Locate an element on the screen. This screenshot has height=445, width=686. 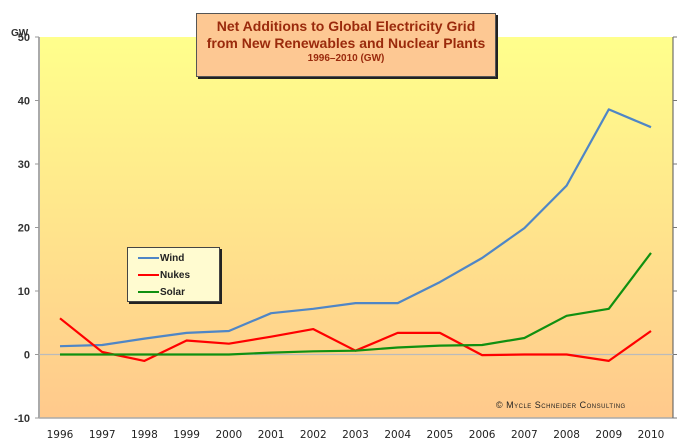
x-tick-label: 1999 is located at coordinates (186, 435).